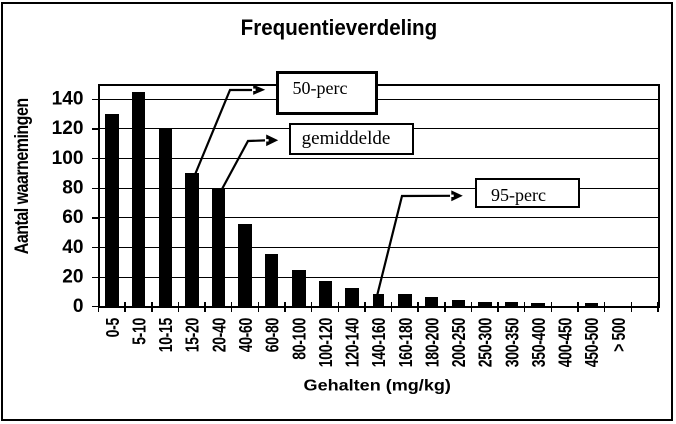 This screenshot has width=676, height=424. I want to click on svg-text: Frequentieverdeling, so click(339, 27).